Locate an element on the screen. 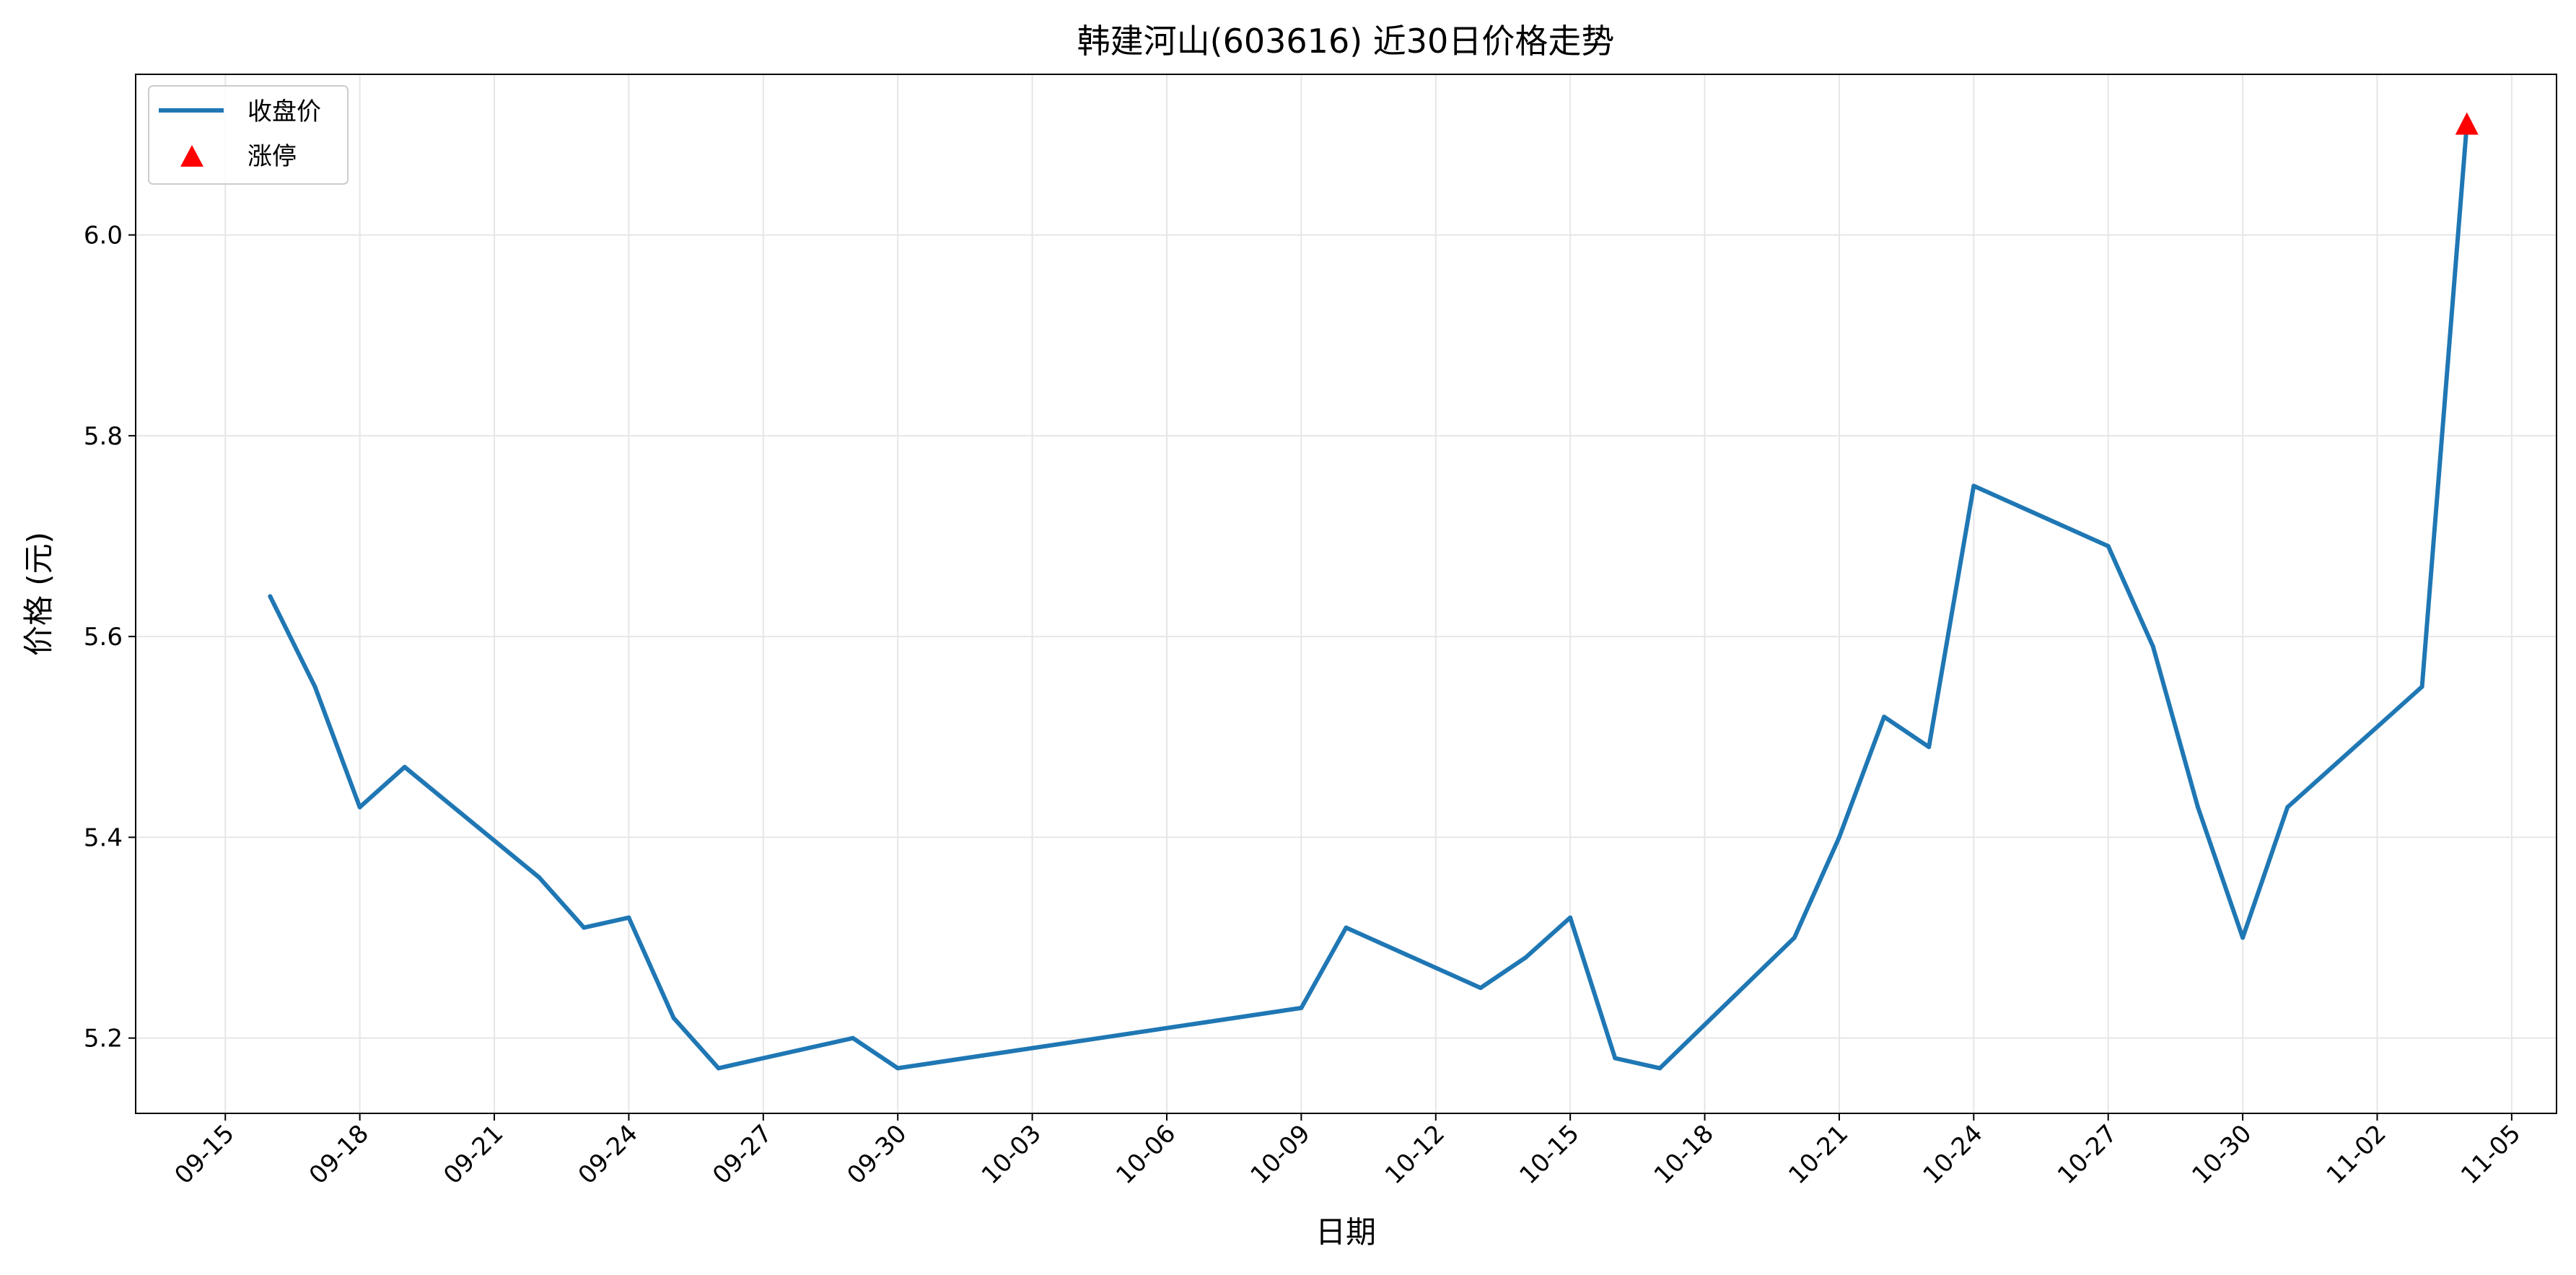  y-tick-label: 5.8 is located at coordinates (103, 437).